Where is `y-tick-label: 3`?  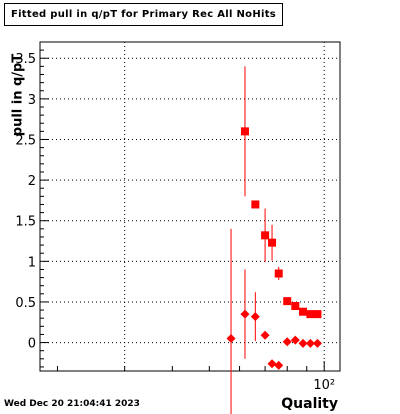
y-tick-label: 3 is located at coordinates (32, 100).